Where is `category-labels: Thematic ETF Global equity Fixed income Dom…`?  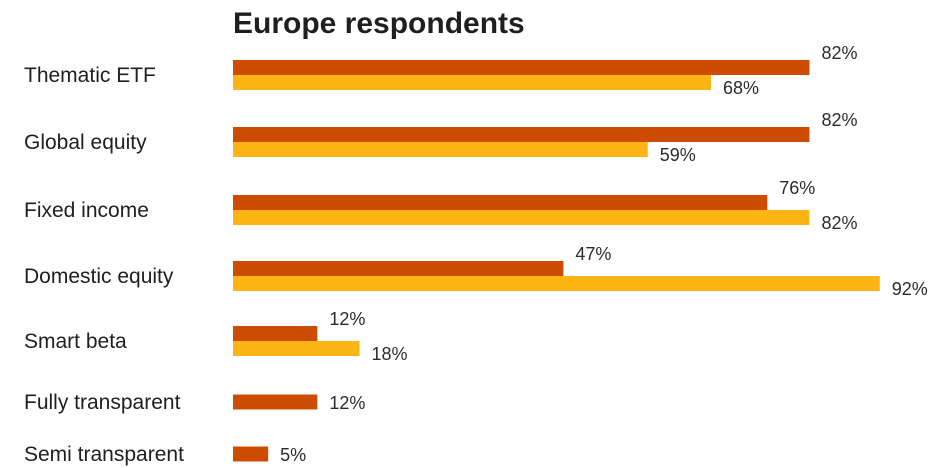 category-labels: Thematic ETF Global equity Fixed income Dom… is located at coordinates (104, 265).